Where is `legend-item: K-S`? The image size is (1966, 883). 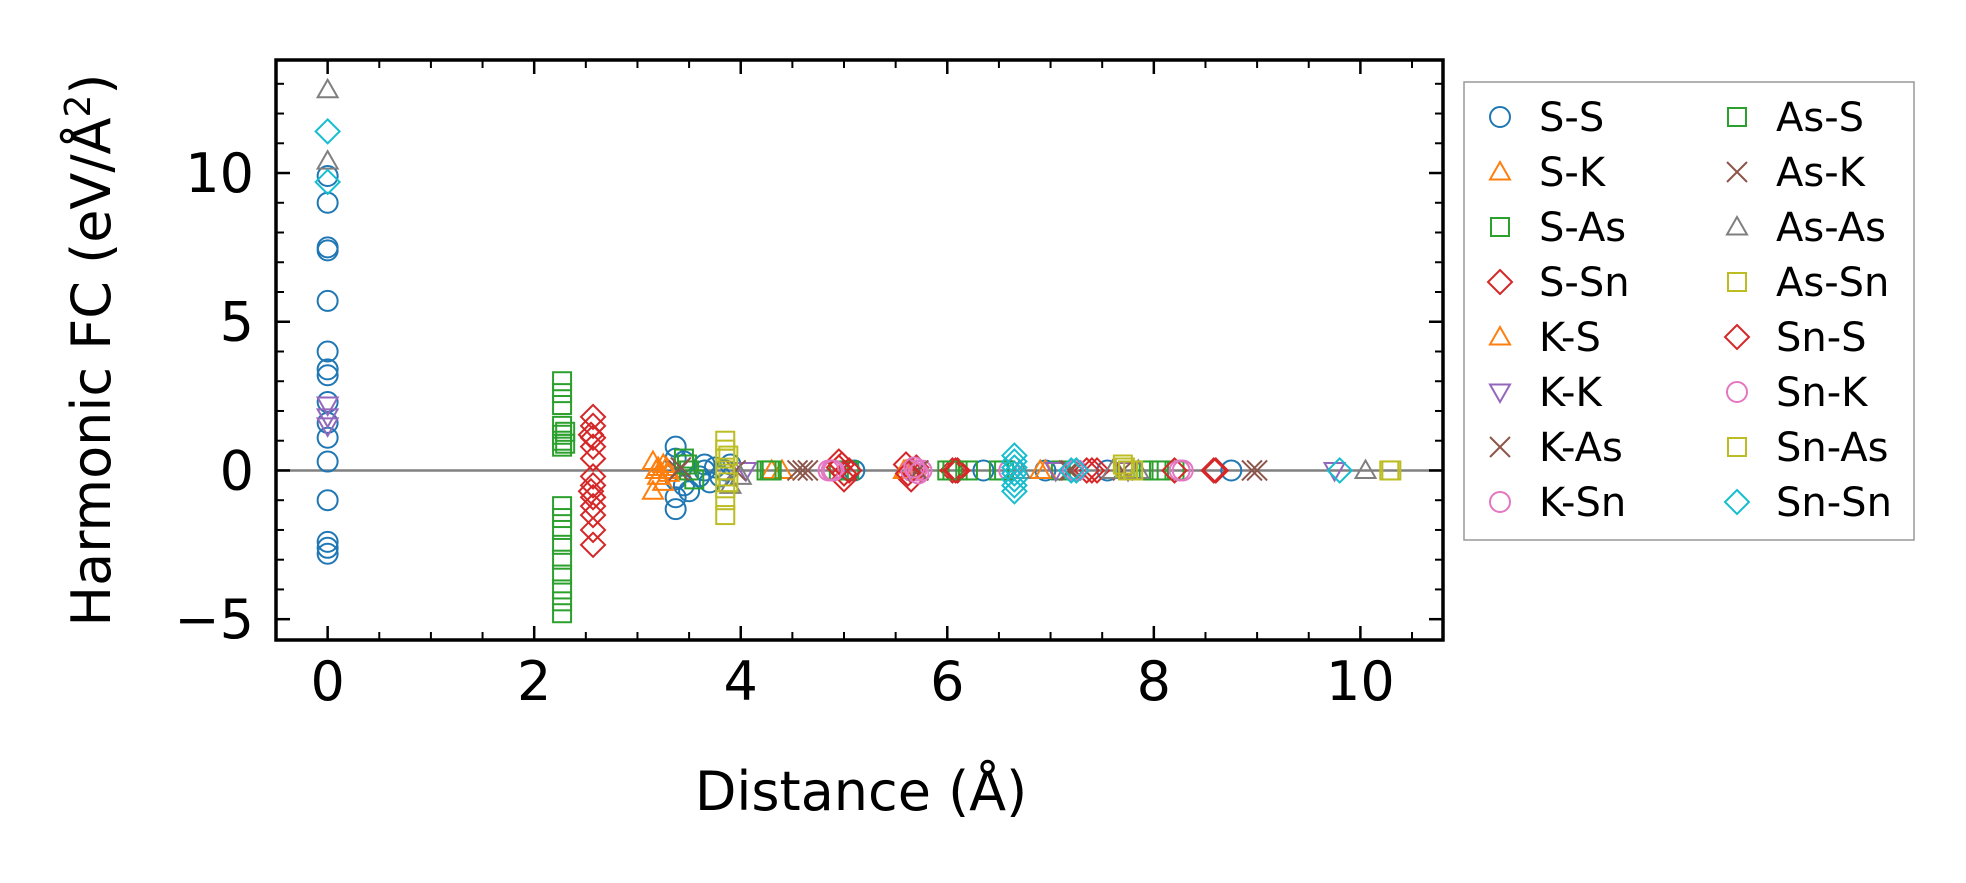
legend-item: K-S is located at coordinates (1544, 338).